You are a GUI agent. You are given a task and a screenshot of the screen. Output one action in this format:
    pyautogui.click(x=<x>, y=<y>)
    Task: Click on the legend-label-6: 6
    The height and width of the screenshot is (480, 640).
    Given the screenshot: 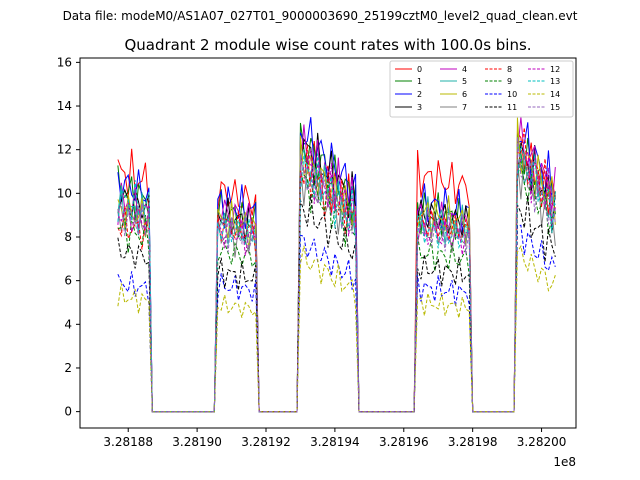 What is the action you would take?
    pyautogui.click(x=464, y=94)
    